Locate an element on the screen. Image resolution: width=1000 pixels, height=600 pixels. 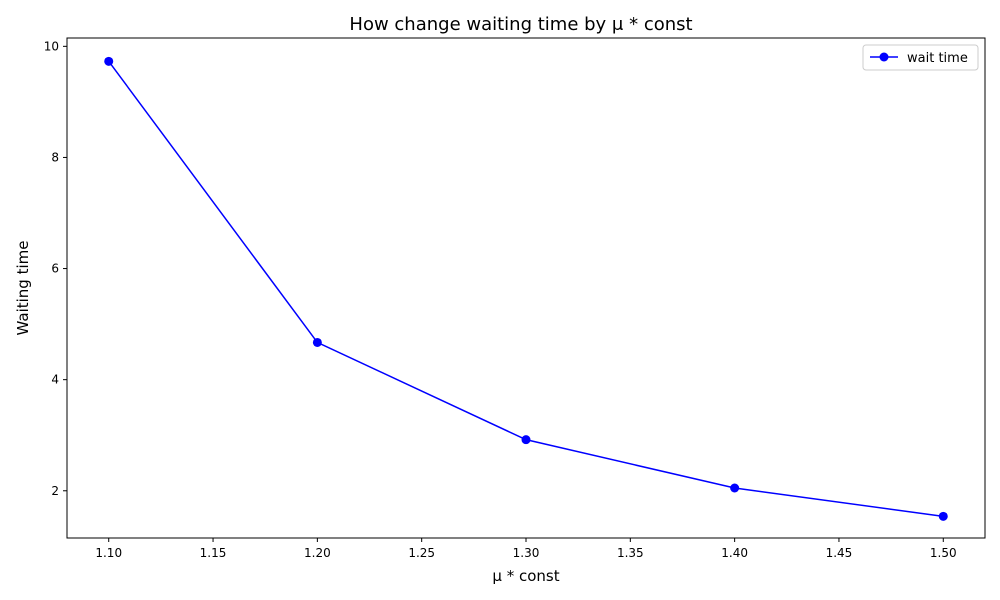
legend: wait time is located at coordinates (920, 57).